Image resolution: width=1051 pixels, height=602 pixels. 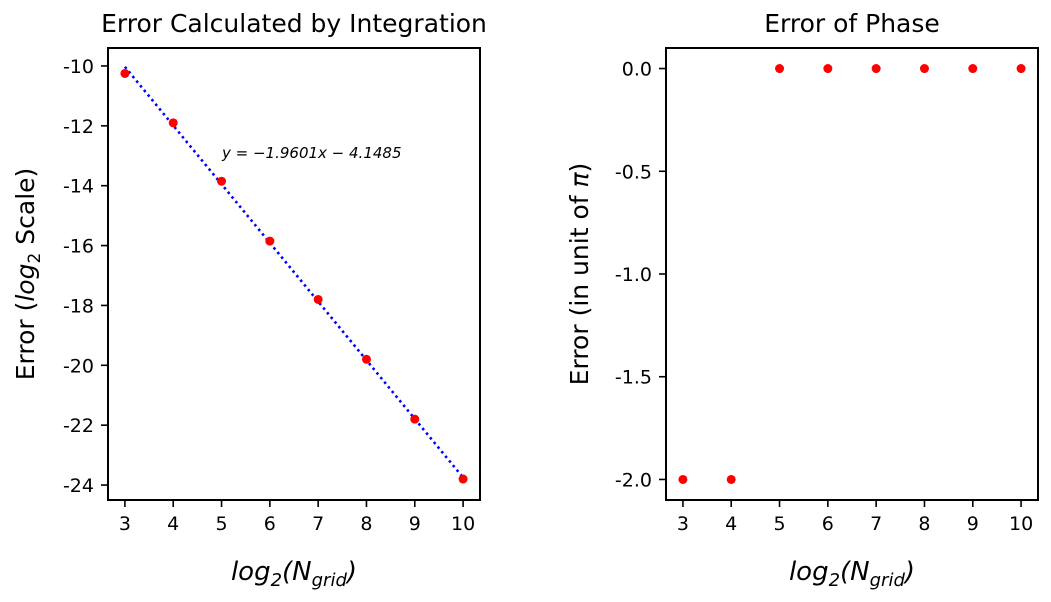 What do you see at coordinates (28, 274) in the screenshot?
I see `y-axis-label: Error (log2 Scale)` at bounding box center [28, 274].